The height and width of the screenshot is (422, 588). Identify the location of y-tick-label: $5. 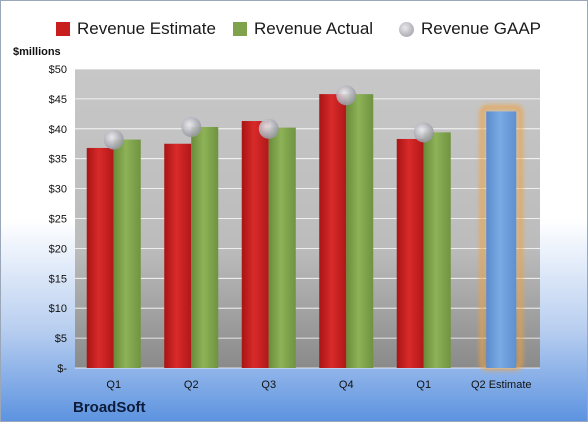
(61, 339).